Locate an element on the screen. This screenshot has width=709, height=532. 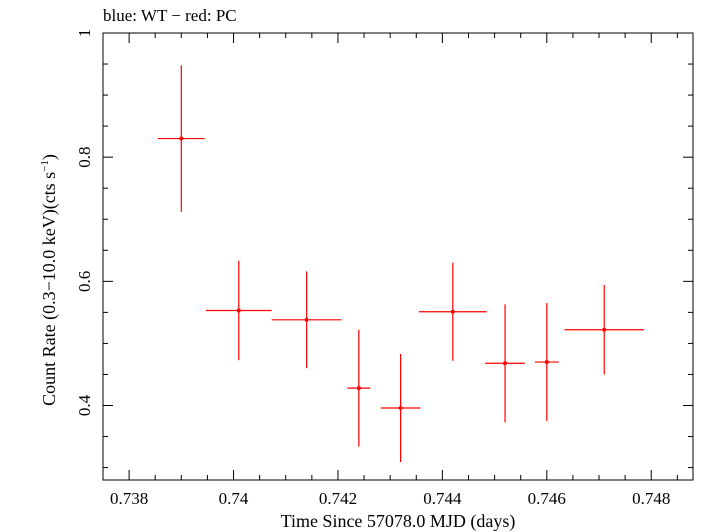
y-tick-label: 0.6 is located at coordinates (84, 281).